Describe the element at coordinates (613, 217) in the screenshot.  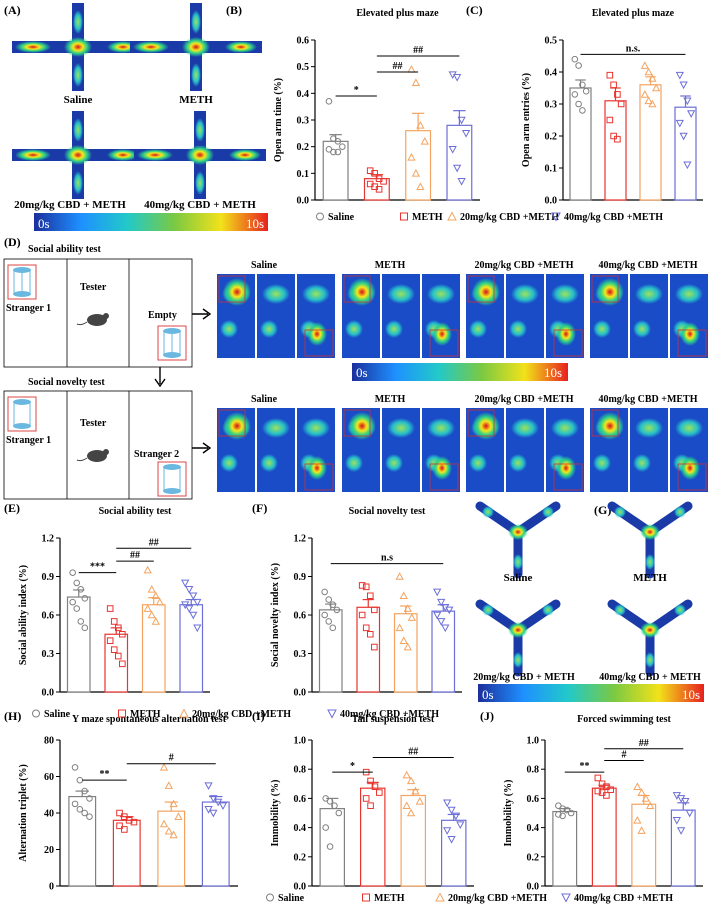
I see `legend-label-cbd40: 40mg/kg CBD +METH` at that location.